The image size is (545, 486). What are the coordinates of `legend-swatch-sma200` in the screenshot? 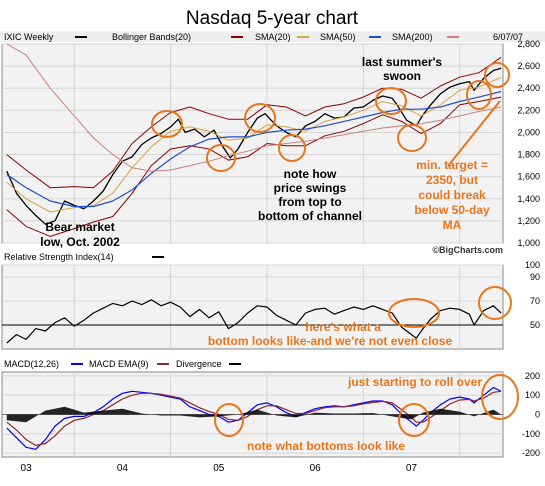 It's located at (453, 37).